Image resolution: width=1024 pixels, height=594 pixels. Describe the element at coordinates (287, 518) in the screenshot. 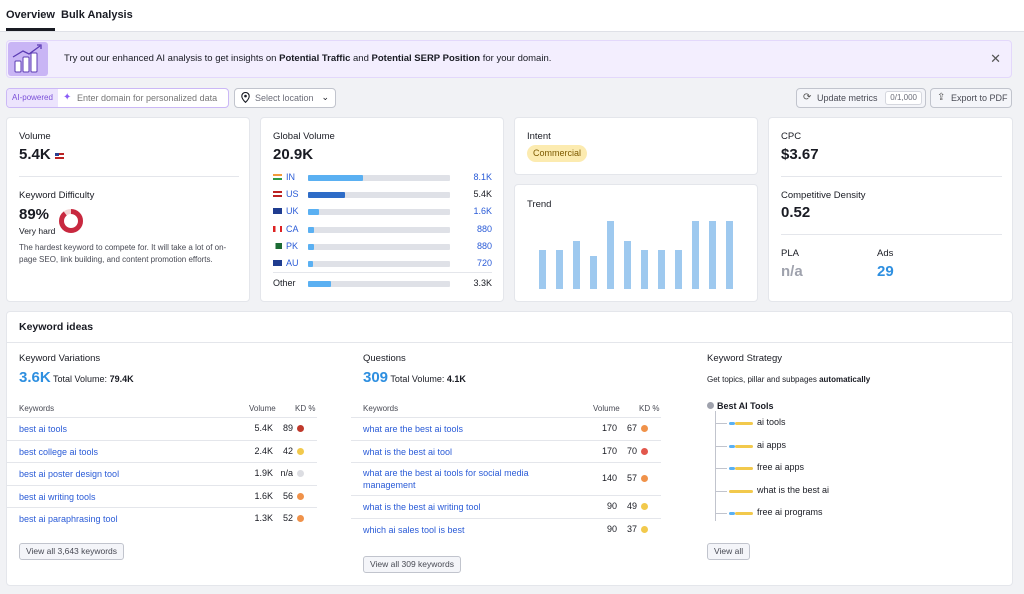

I see `keyword-kd: 52` at that location.